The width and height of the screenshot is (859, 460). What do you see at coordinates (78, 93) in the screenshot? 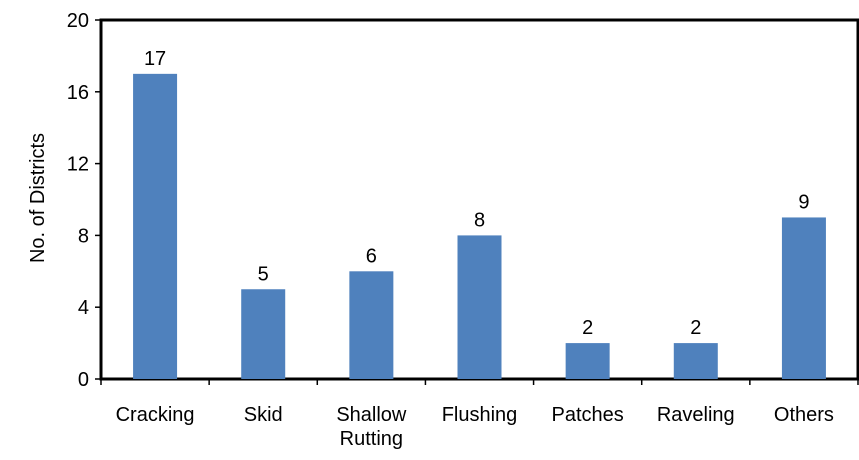
I see `y-tick-label: 16` at bounding box center [78, 93].